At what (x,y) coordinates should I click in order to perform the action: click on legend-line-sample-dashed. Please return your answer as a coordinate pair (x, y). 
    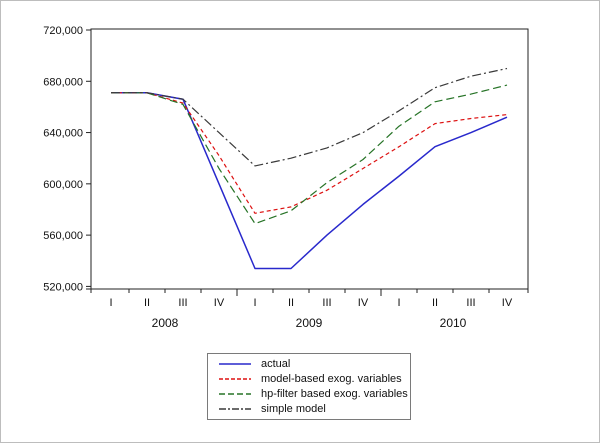
    Looking at the image, I should click on (235, 379).